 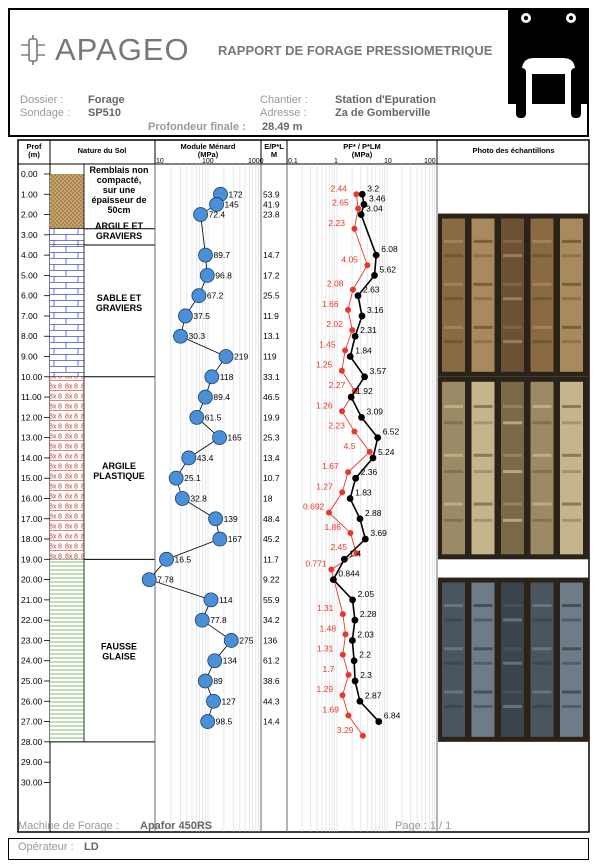 I want to click on depth-label: 15.00, so click(x=32, y=478).